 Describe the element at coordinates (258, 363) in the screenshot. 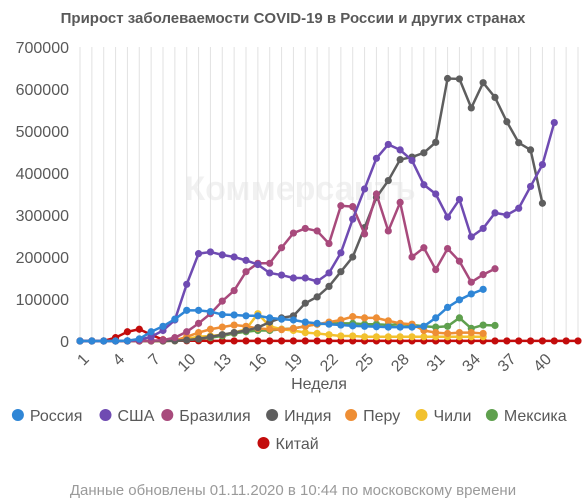

I see `x-tick-label: 16` at that location.